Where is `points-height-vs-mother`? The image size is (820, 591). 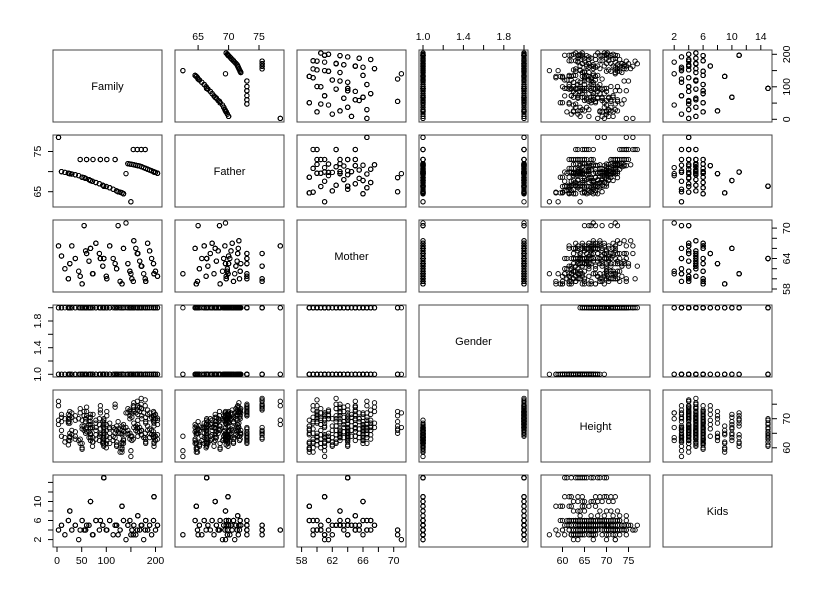 points-height-vs-mother is located at coordinates (593, 253).